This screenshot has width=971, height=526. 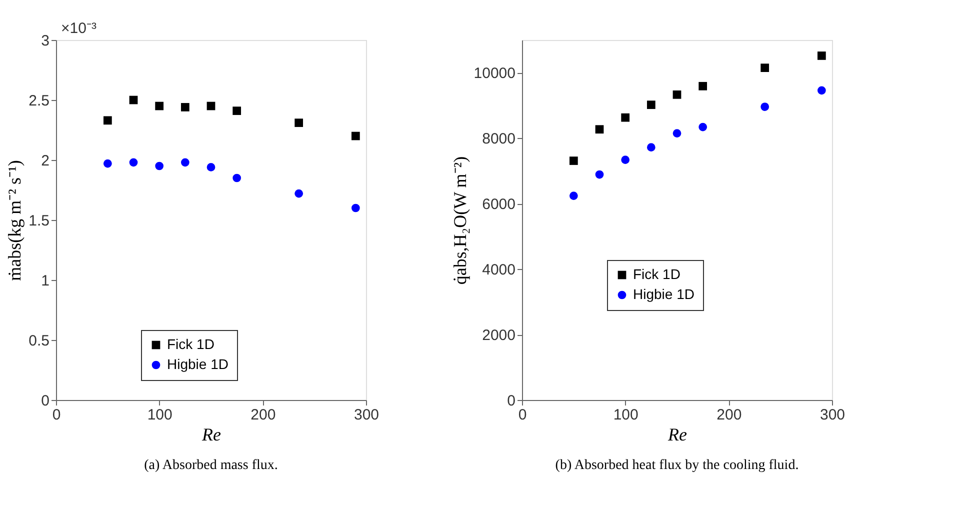 I want to click on y-tick-label: 6000, so click(x=499, y=205).